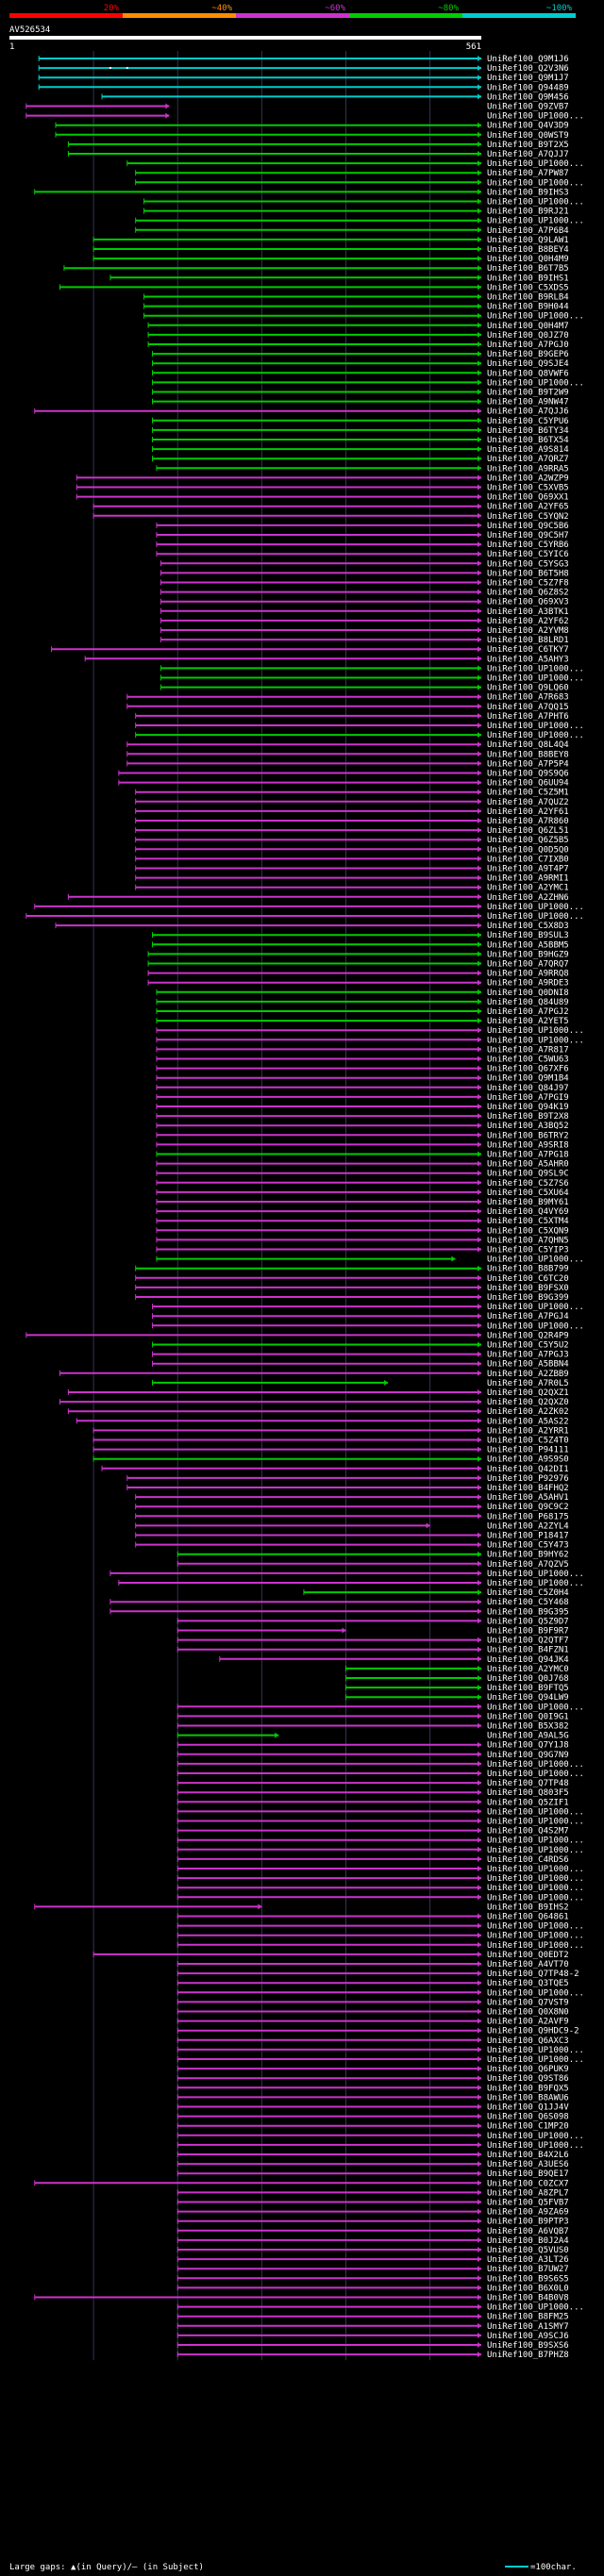 This screenshot has height=2576, width=604. I want to click on hit-label: UniRef100_A5AHR0, so click(528, 1165).